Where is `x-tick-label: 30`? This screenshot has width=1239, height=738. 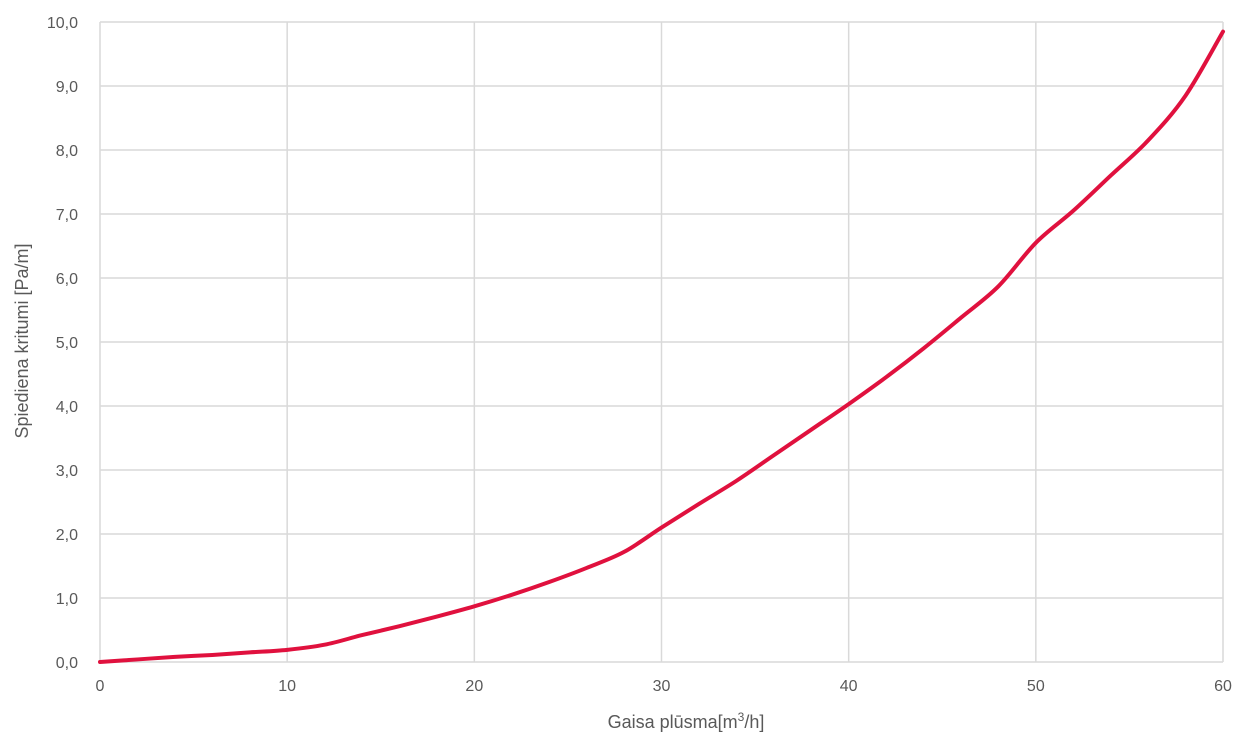
x-tick-label: 30 is located at coordinates (662, 686).